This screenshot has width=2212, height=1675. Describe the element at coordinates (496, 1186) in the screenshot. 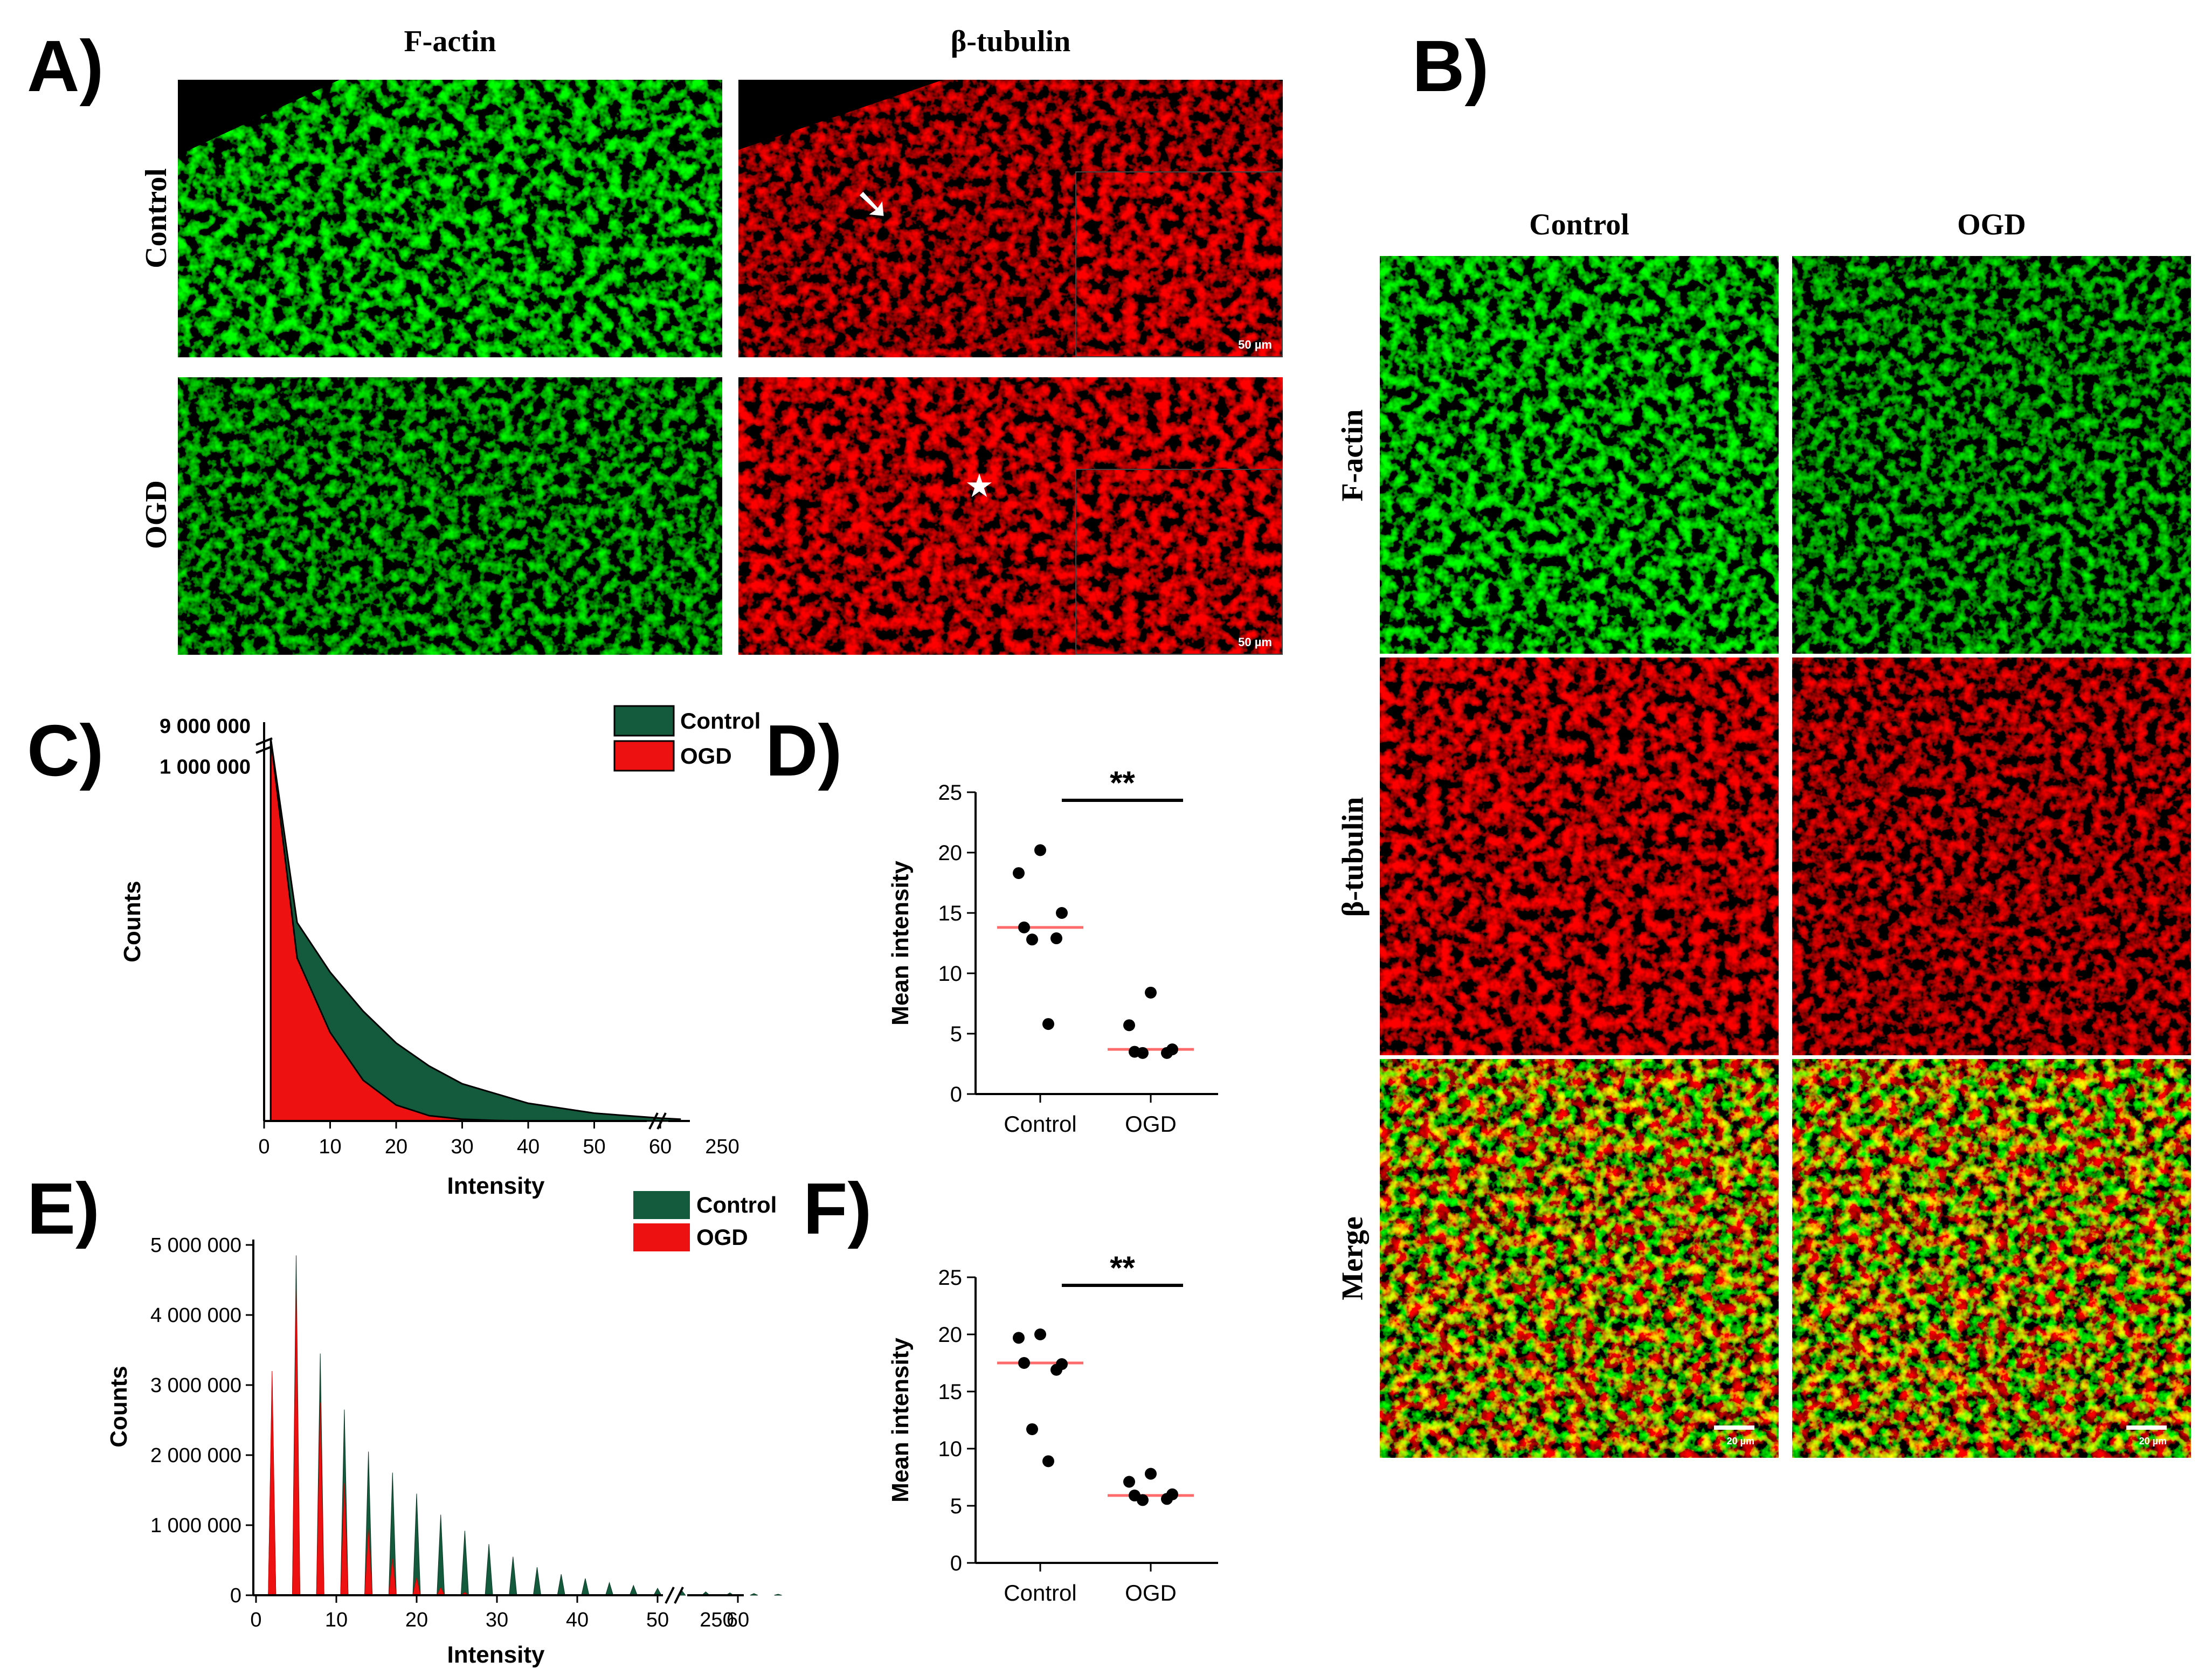

I see `x-axis-label: Intensity` at that location.